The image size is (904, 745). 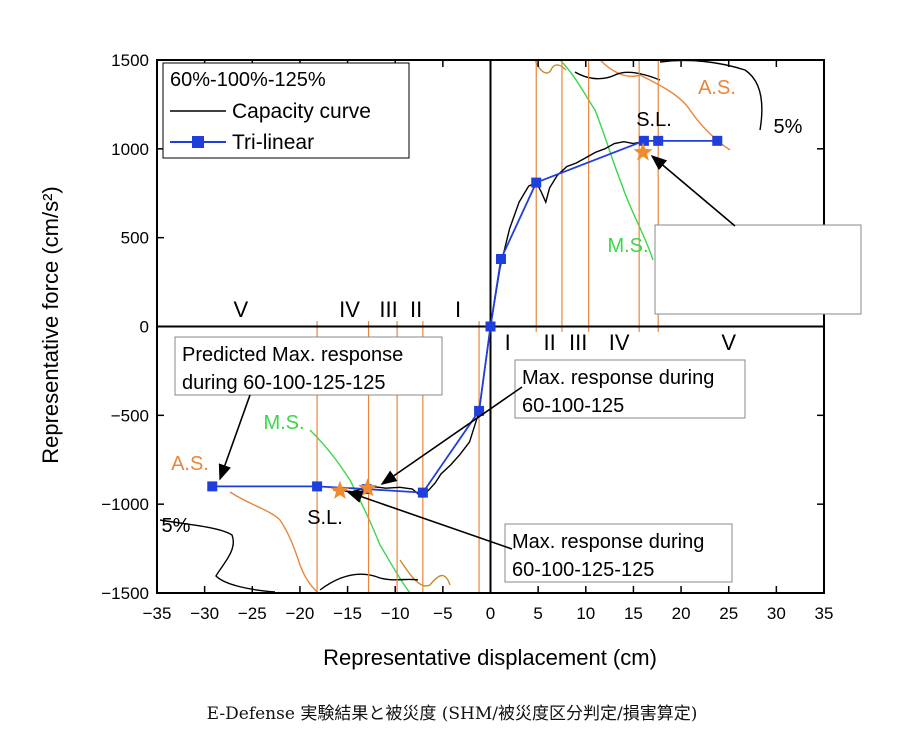 I want to click on ms-label-positive: M.S., so click(x=627, y=246).